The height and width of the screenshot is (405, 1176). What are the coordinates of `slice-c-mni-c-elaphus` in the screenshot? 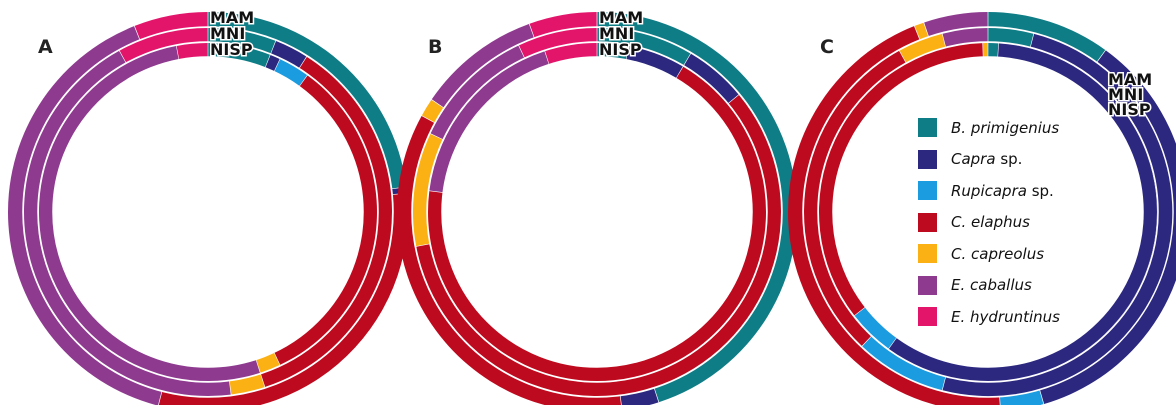 It's located at (854, 198).